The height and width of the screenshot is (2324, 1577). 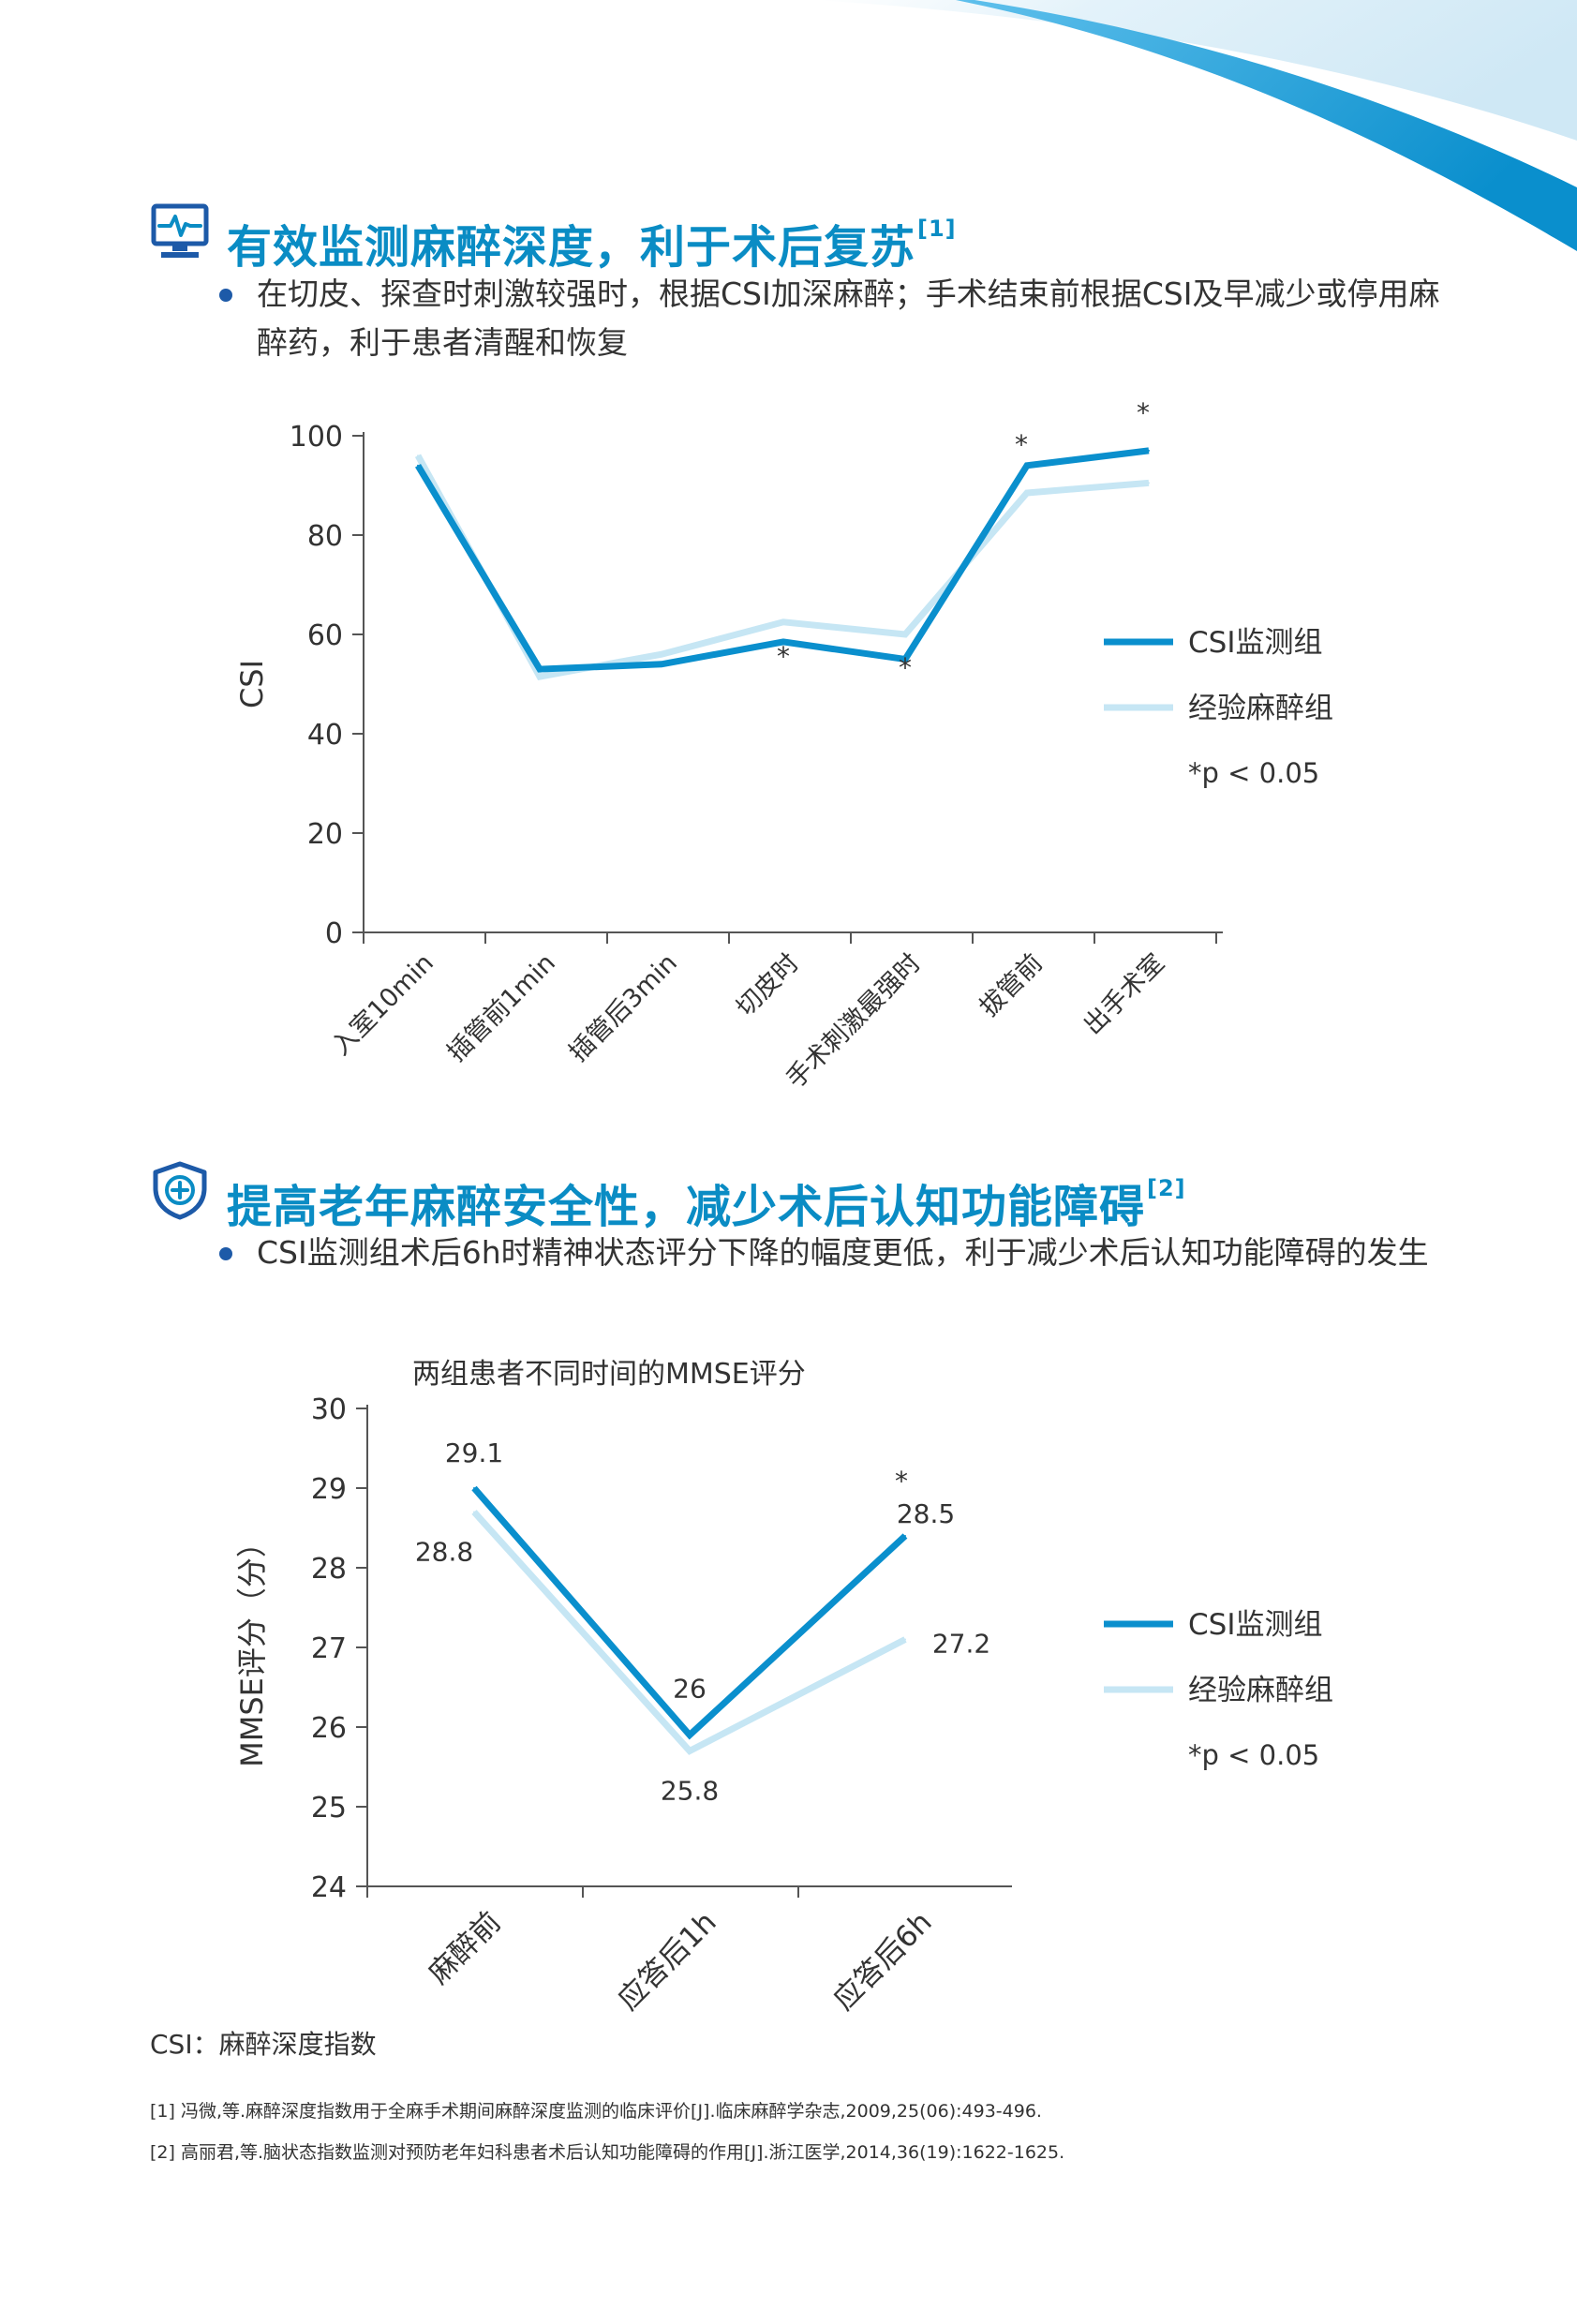 I want to click on series-line-empirical, so click(x=689, y=1632).